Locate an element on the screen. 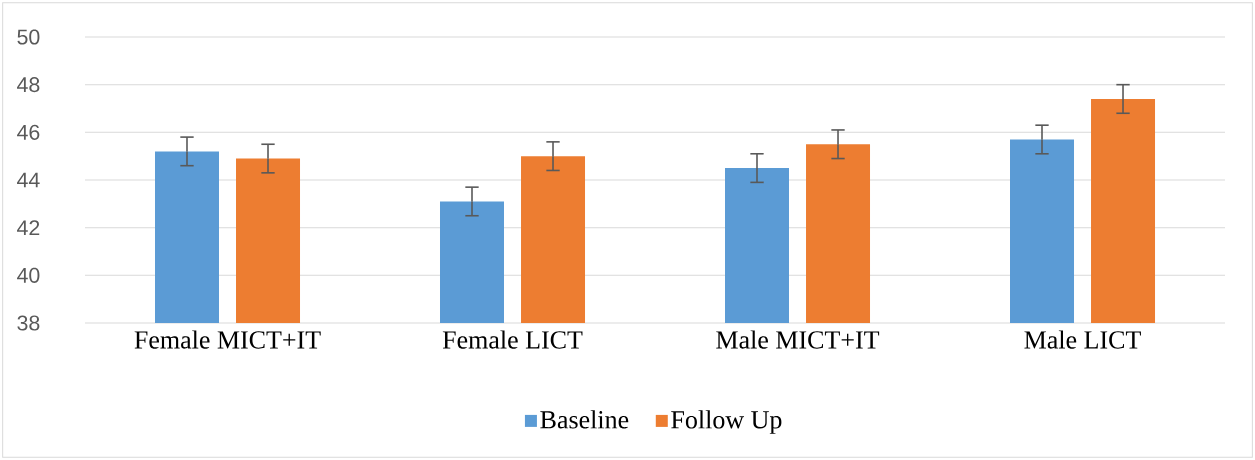  y-tick-label: 48 is located at coordinates (28, 85).